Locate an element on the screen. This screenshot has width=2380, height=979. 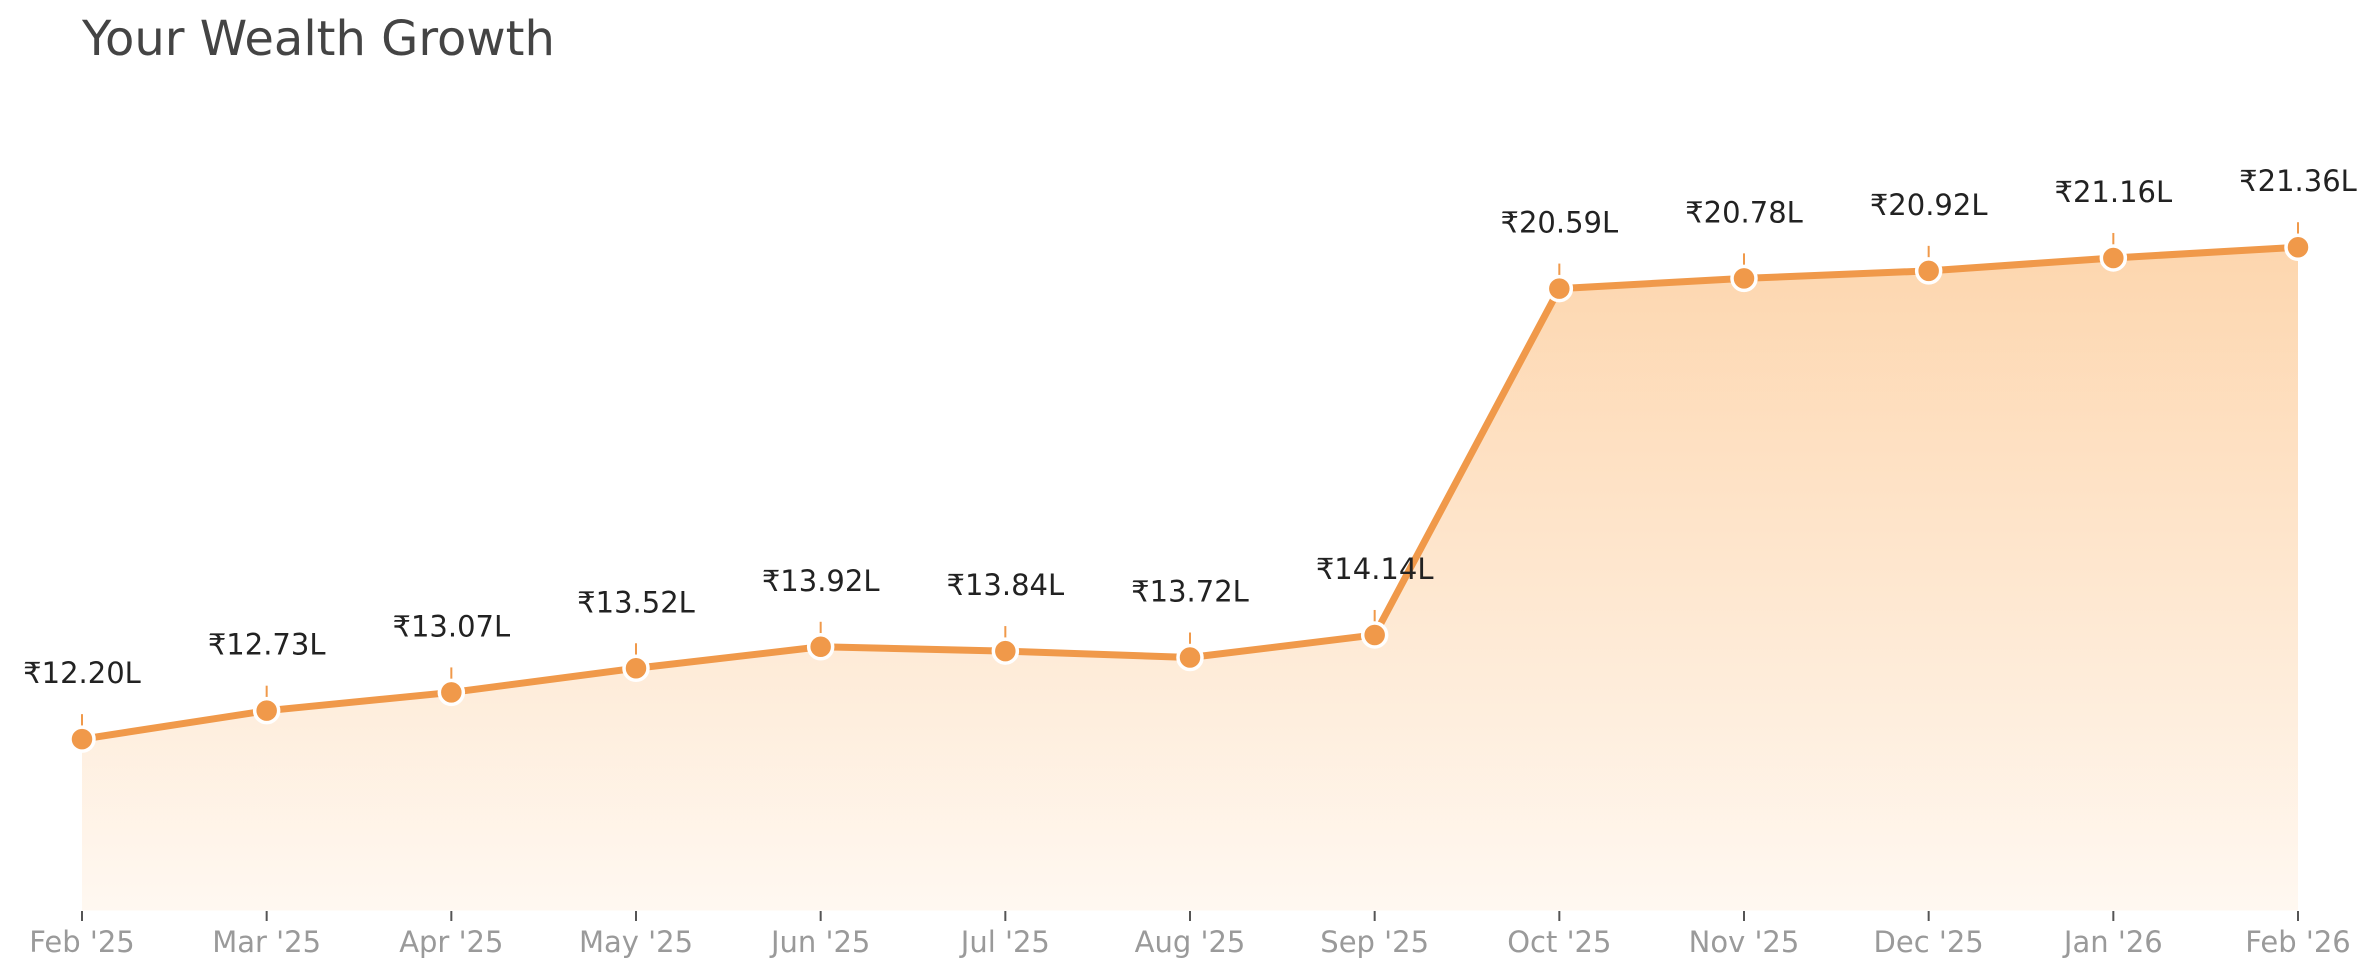
value-label: ₹13.52L is located at coordinates (636, 602).